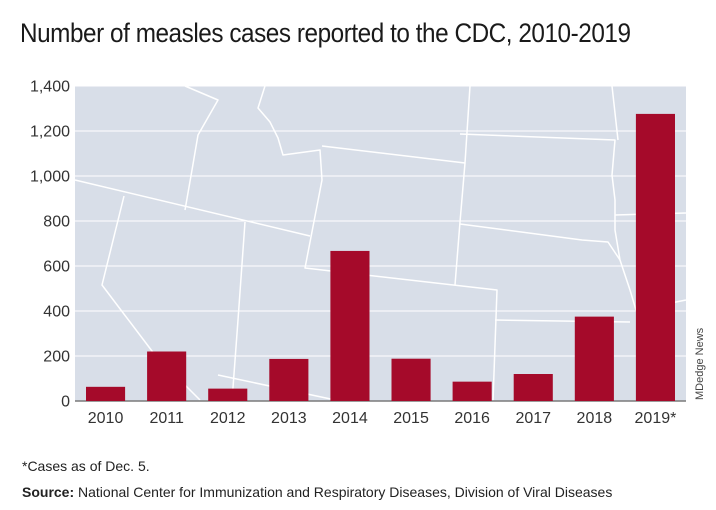  I want to click on bar-2015, so click(411, 379).